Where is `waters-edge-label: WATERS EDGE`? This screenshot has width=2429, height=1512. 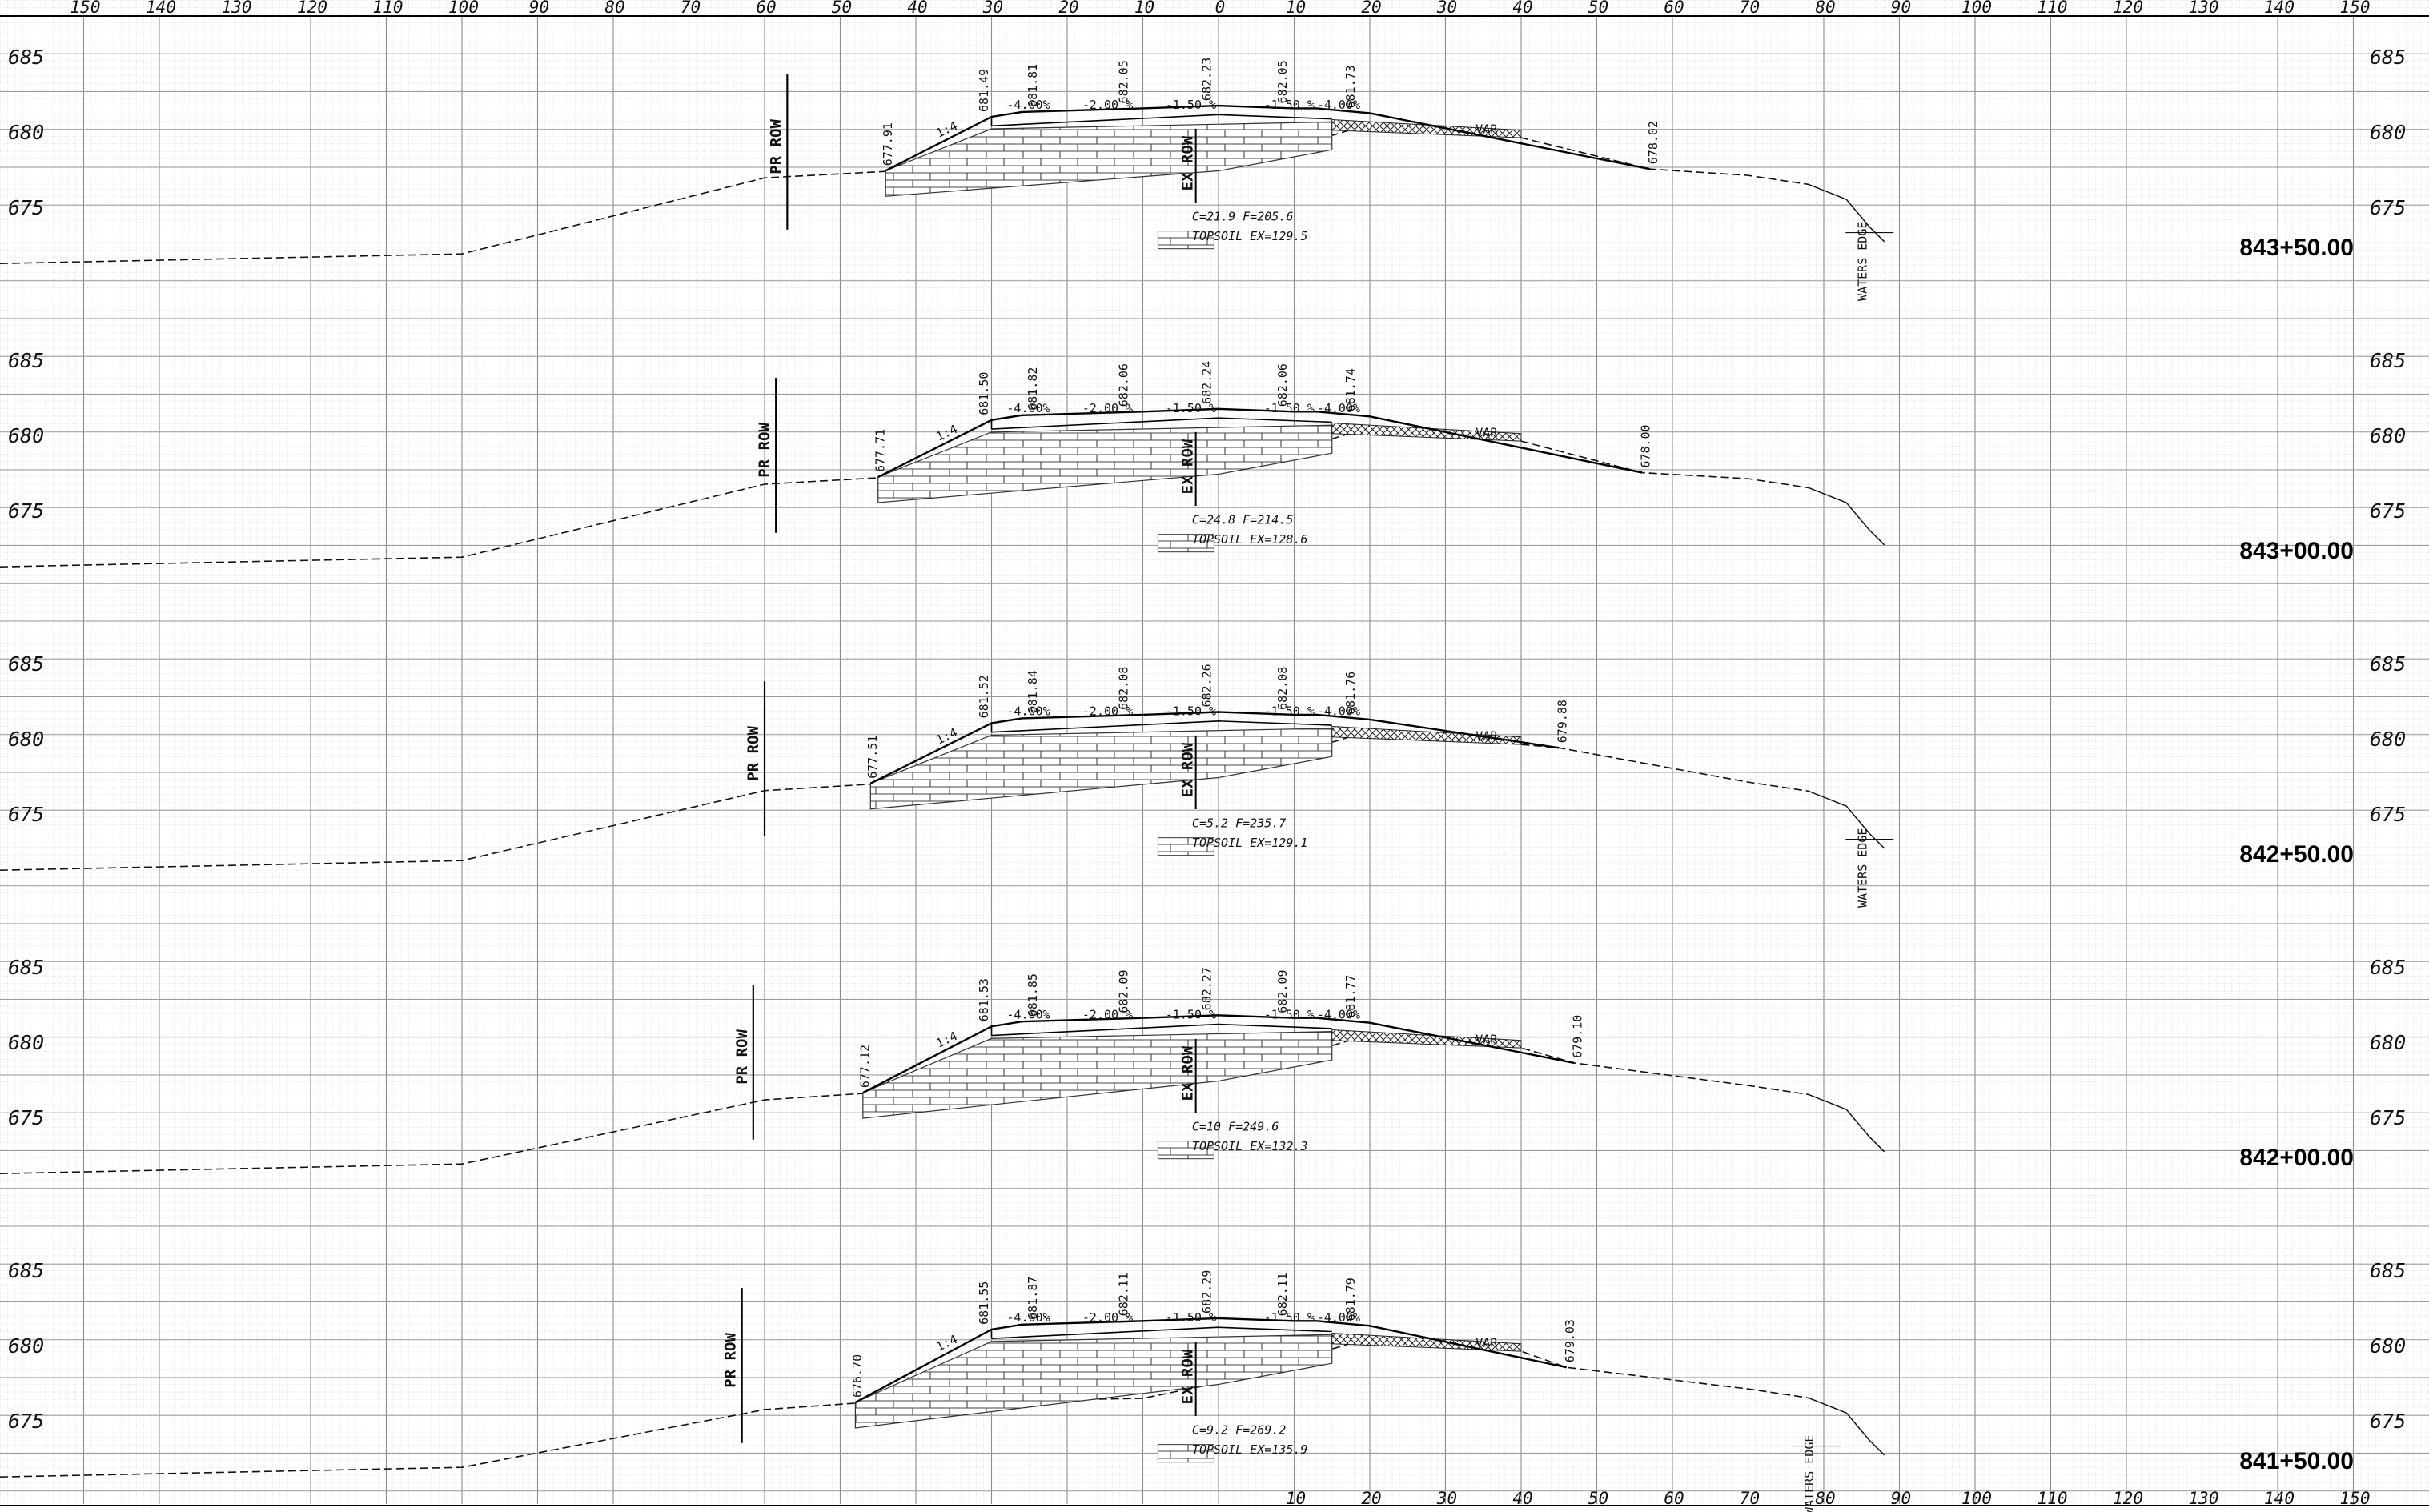 waters-edge-label: WATERS EDGE is located at coordinates (1862, 868).